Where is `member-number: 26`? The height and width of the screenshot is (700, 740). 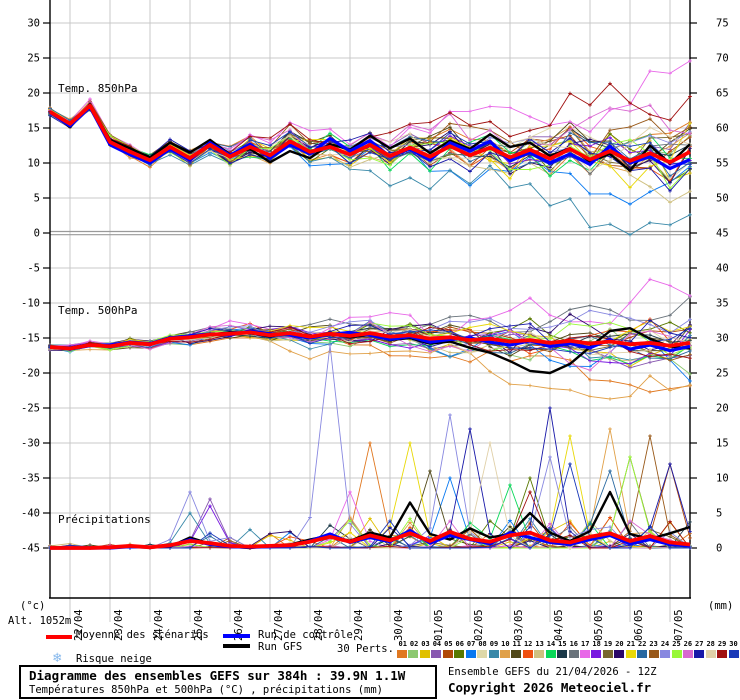 member-number: 26 is located at coordinates (688, 644).